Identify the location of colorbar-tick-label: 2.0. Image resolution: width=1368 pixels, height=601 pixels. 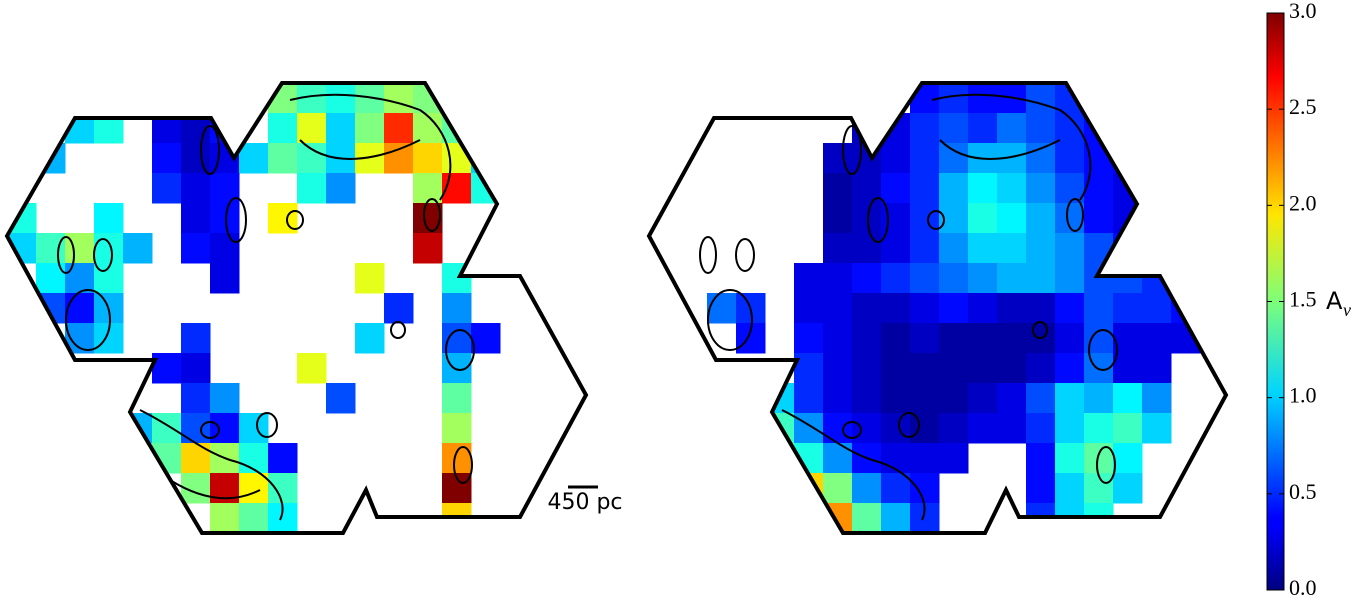
(1303, 202).